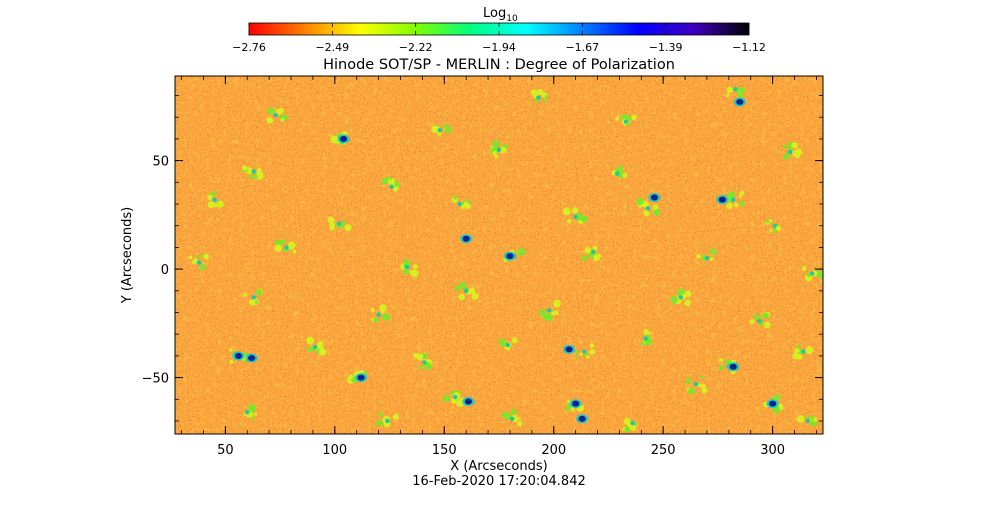 The height and width of the screenshot is (512, 998). Describe the element at coordinates (499, 47) in the screenshot. I see `colorbar-tick-label: −1.94` at that location.